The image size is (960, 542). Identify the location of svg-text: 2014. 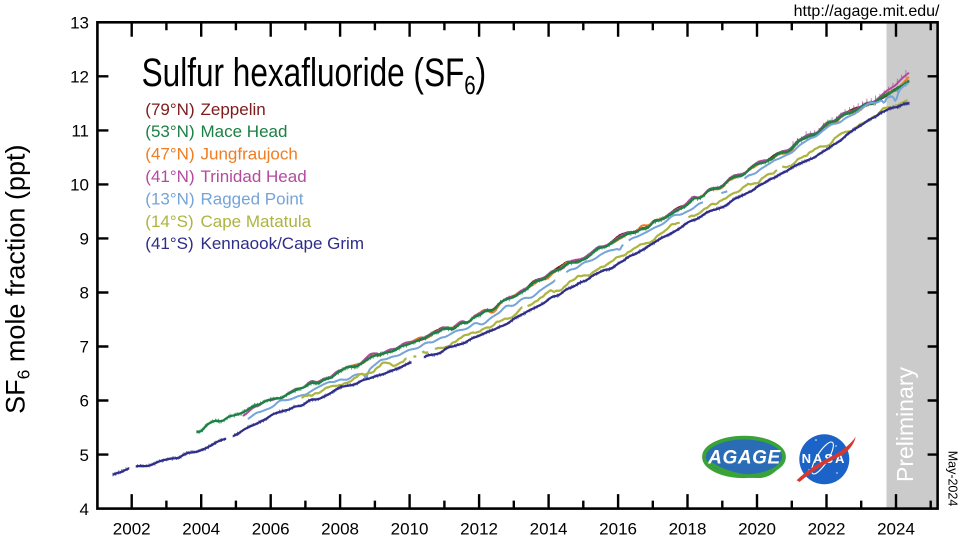
(549, 529).